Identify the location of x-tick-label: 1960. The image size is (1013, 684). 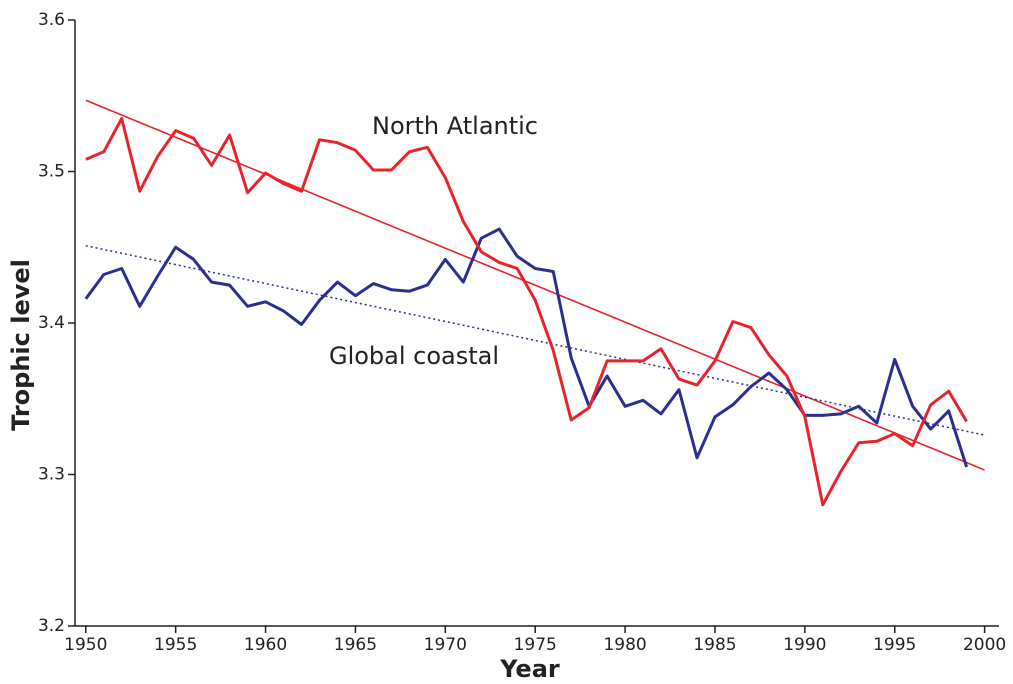
(265, 645).